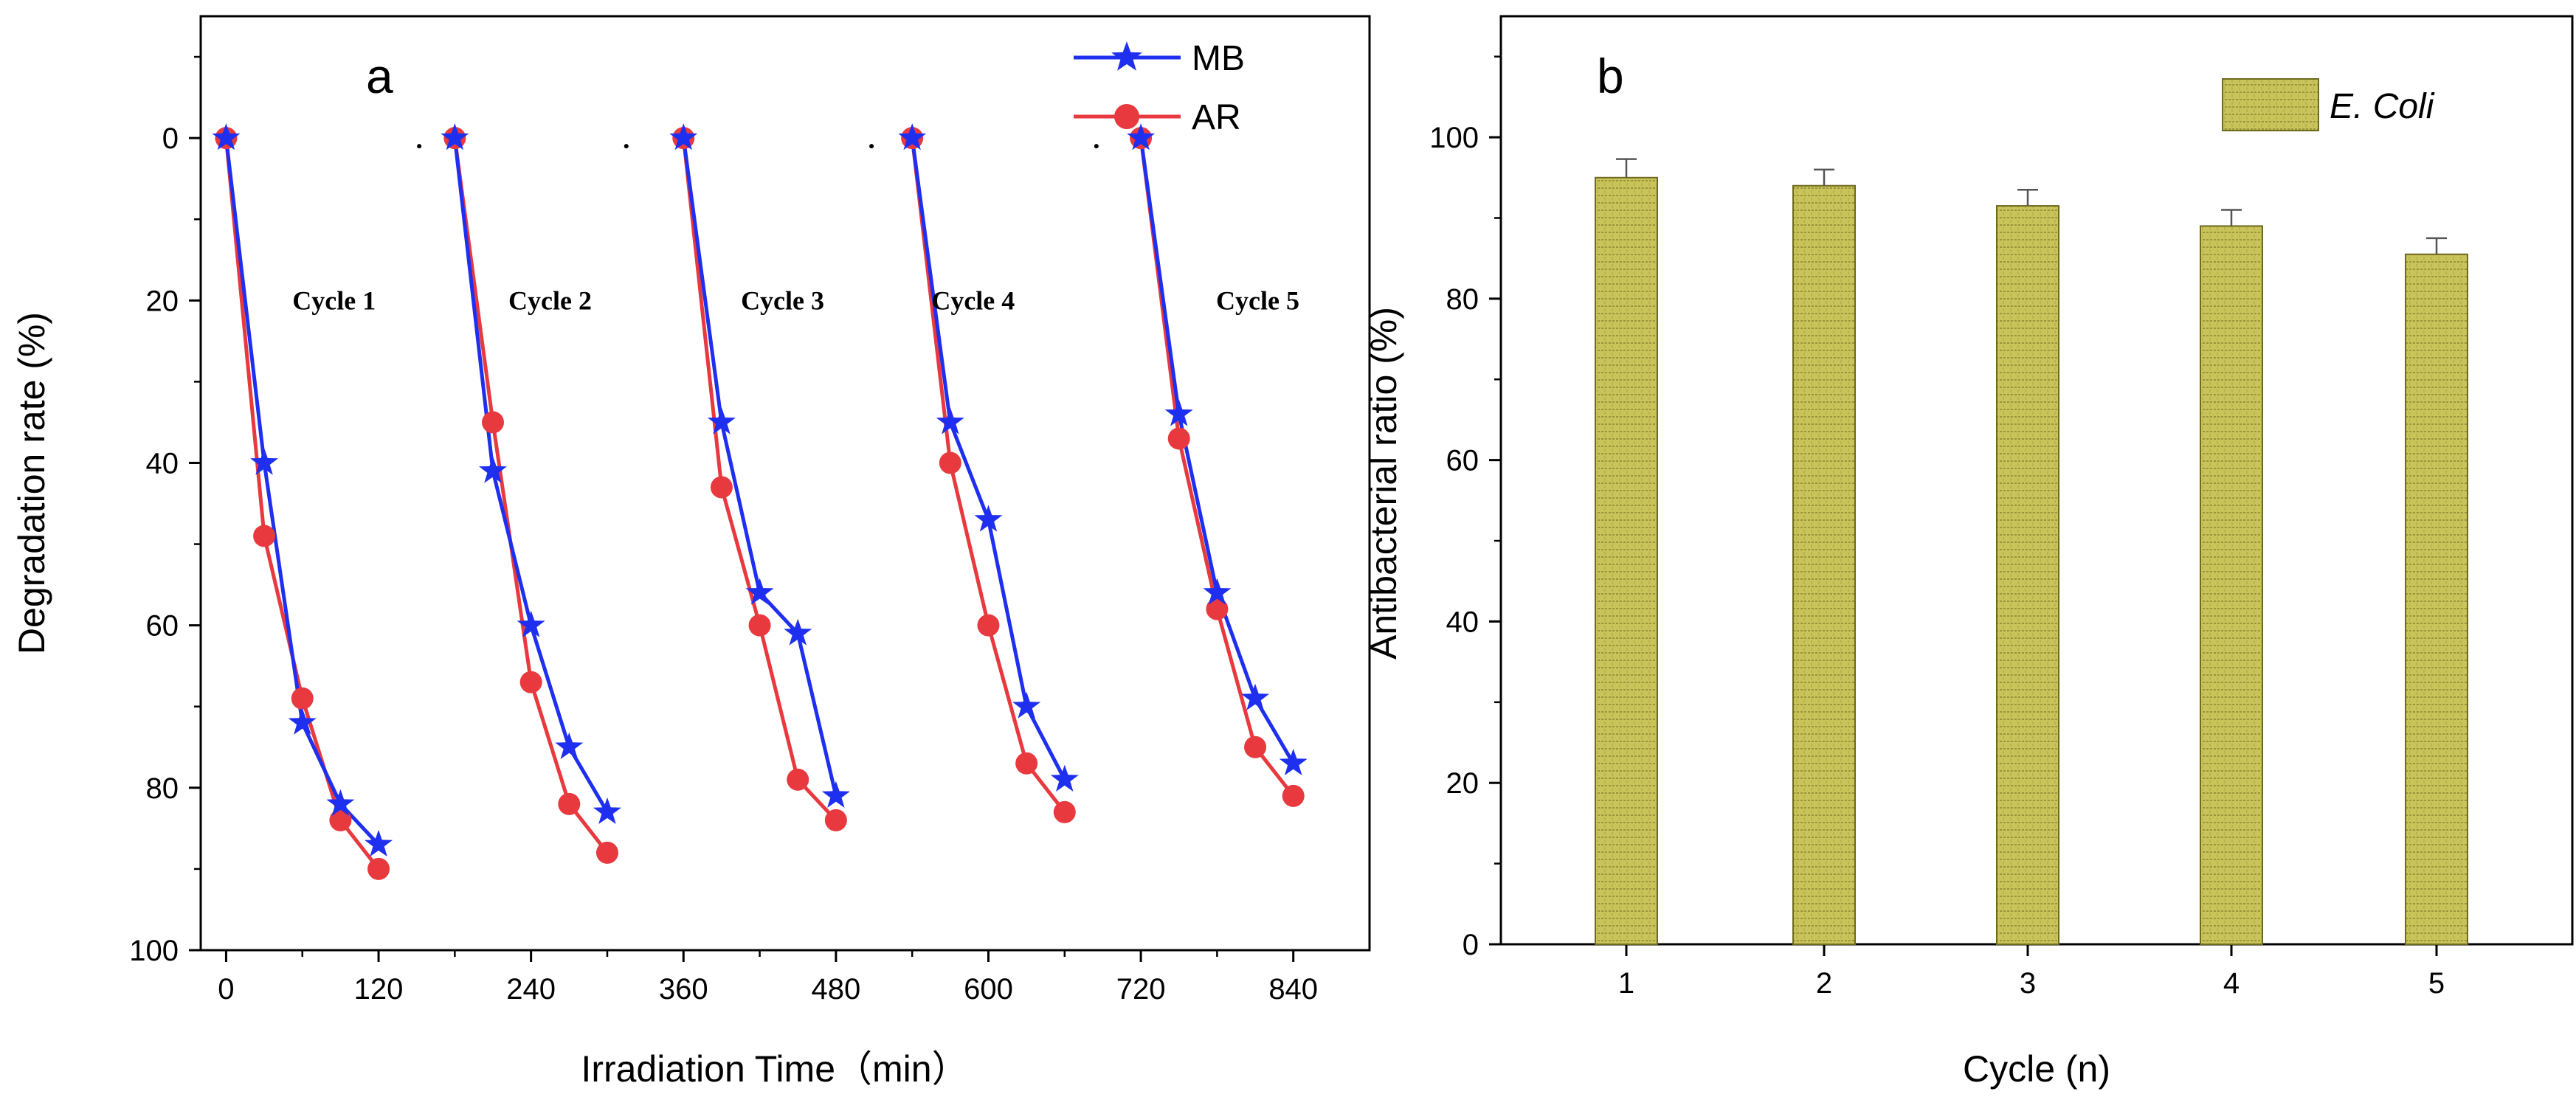  What do you see at coordinates (2270, 104) in the screenshot?
I see `legend-ecoli-swatch` at bounding box center [2270, 104].